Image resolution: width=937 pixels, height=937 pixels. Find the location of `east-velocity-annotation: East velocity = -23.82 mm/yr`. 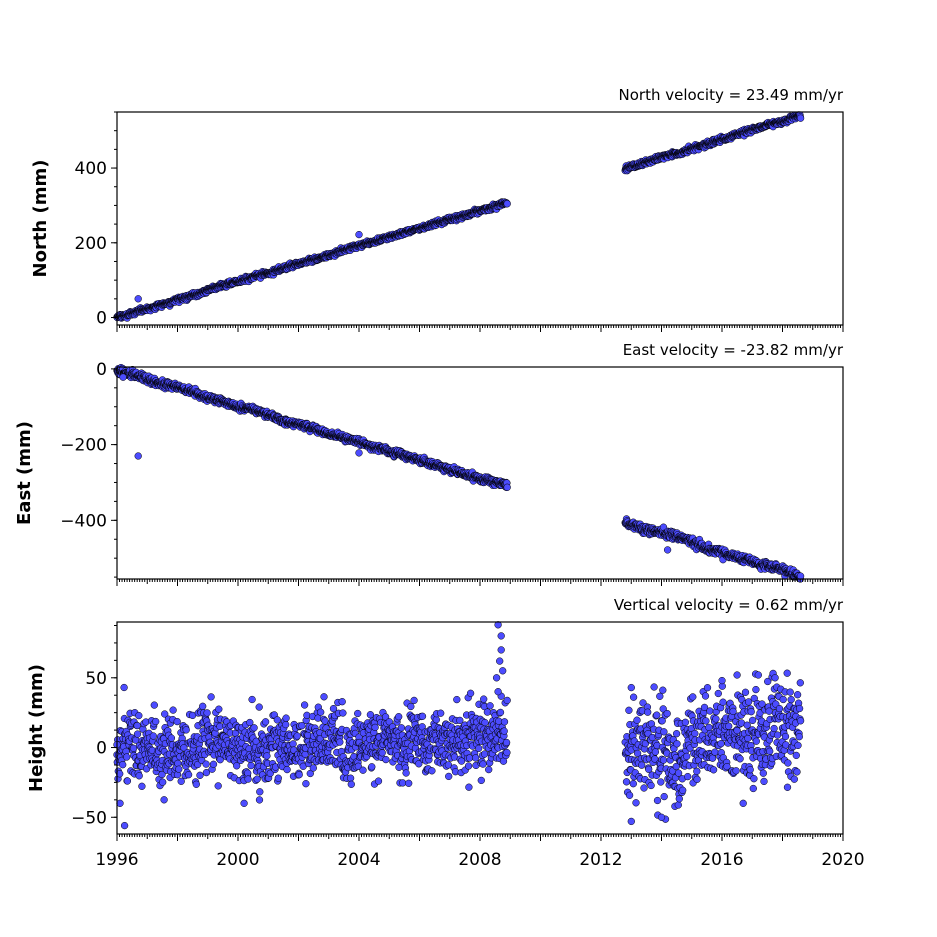

east-velocity-annotation: East velocity = -23.82 mm/yr is located at coordinates (733, 350).